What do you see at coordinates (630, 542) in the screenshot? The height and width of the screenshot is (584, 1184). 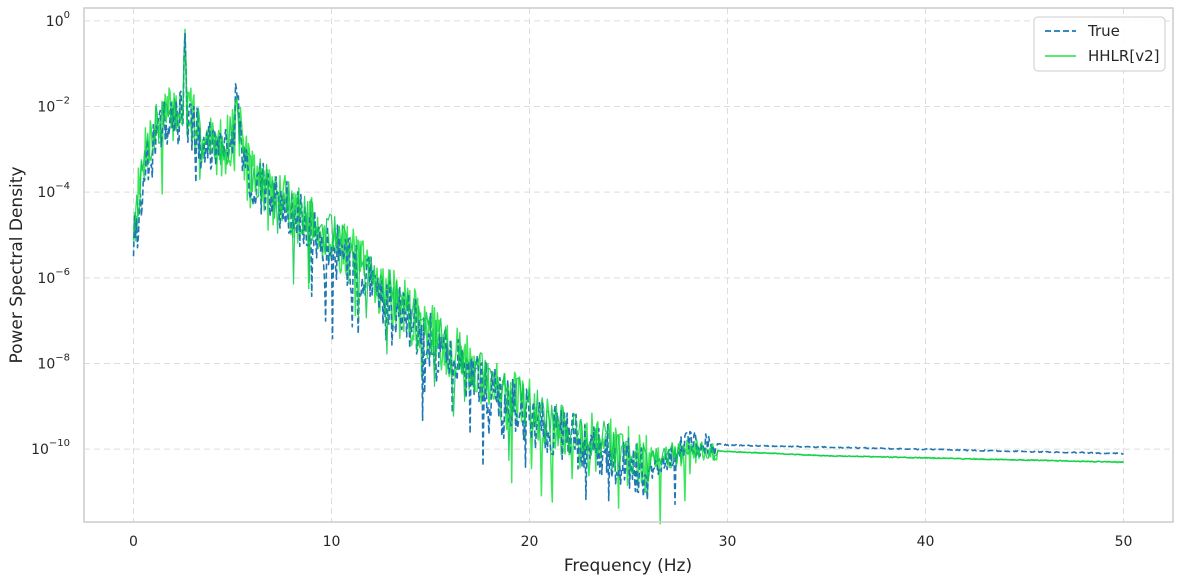 I see `x-tick-labels: 0 10 20 30 40 50` at bounding box center [630, 542].